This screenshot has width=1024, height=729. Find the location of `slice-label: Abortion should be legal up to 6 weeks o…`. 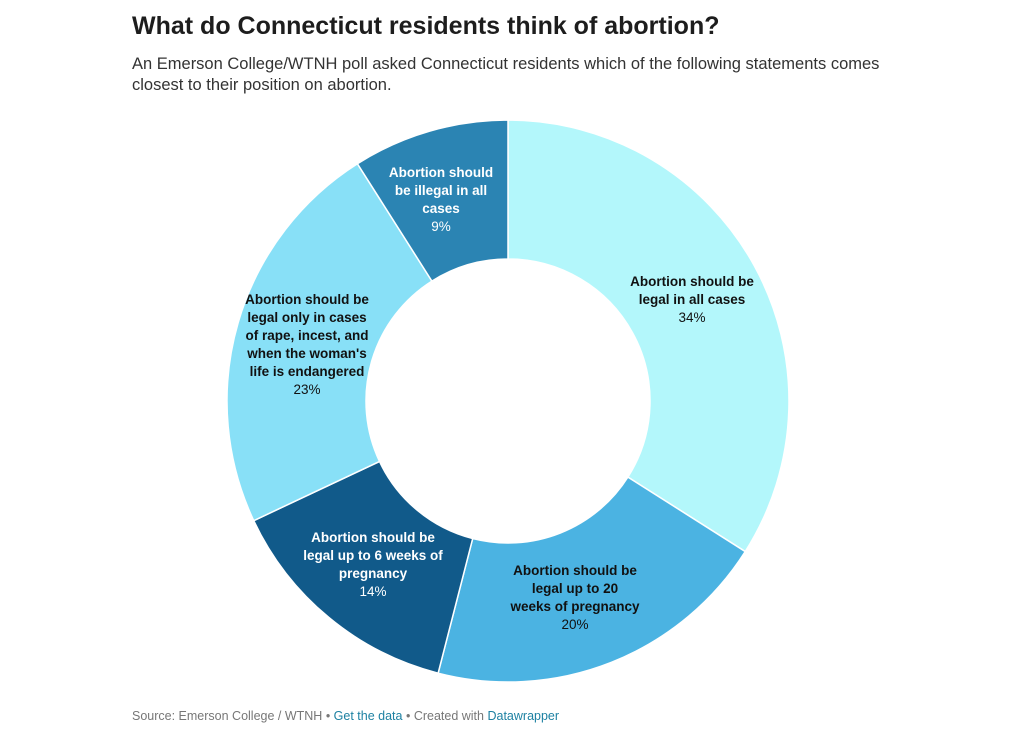

slice-label: Abortion should be legal up to 6 weeks o… is located at coordinates (373, 565).